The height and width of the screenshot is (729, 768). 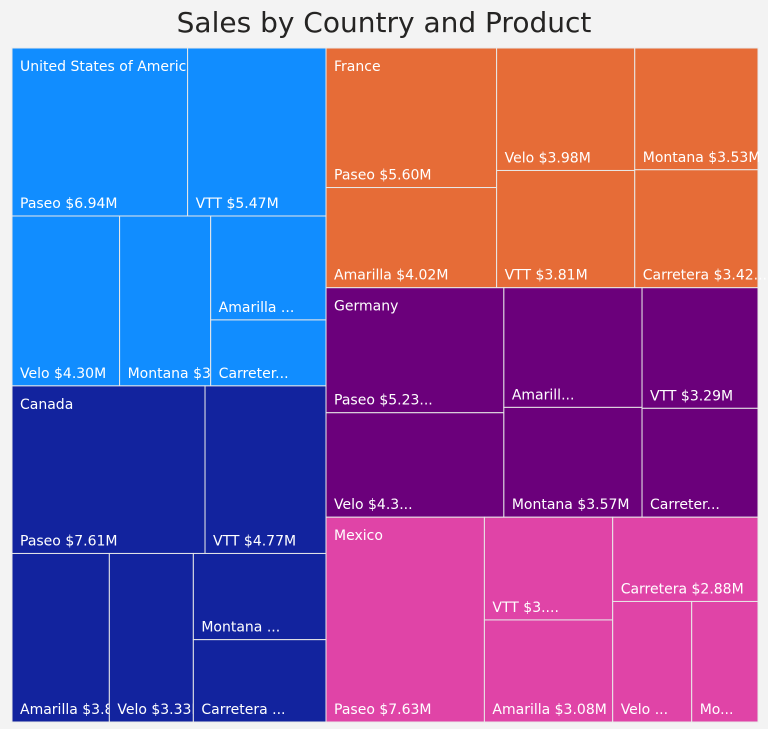 What do you see at coordinates (546, 276) in the screenshot?
I see `tile-label: VTT $3.81M` at bounding box center [546, 276].